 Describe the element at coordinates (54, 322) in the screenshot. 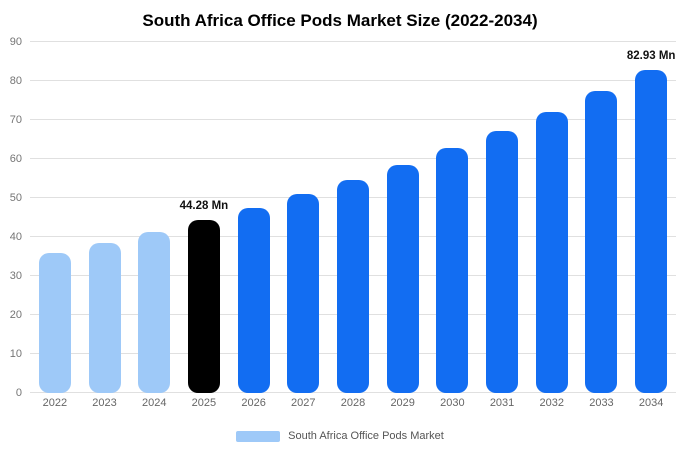

I see `bar-2022` at that location.